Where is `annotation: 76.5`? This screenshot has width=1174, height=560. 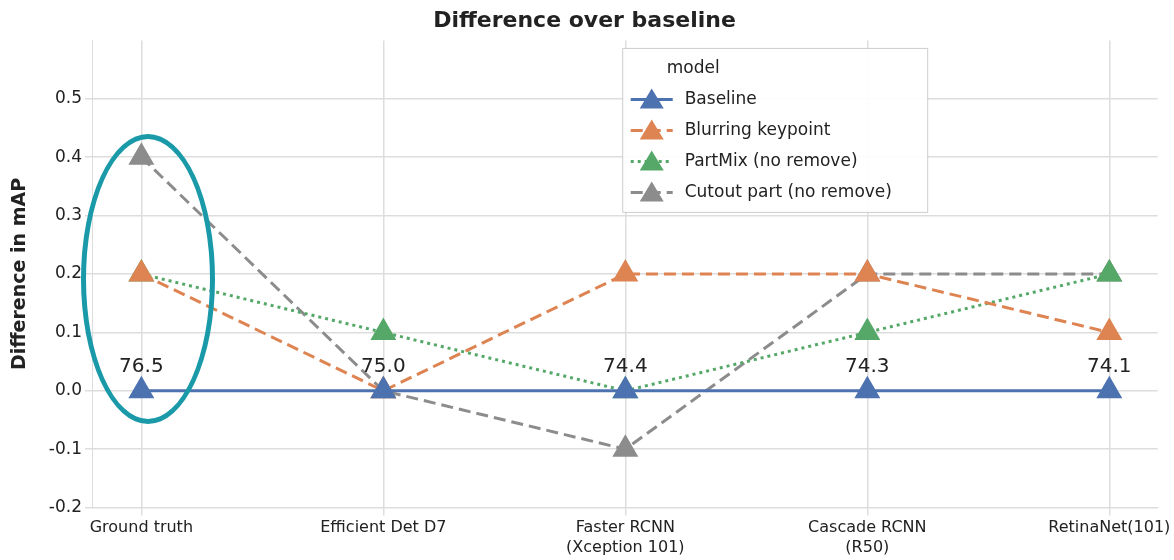 annotation: 76.5 is located at coordinates (141, 365).